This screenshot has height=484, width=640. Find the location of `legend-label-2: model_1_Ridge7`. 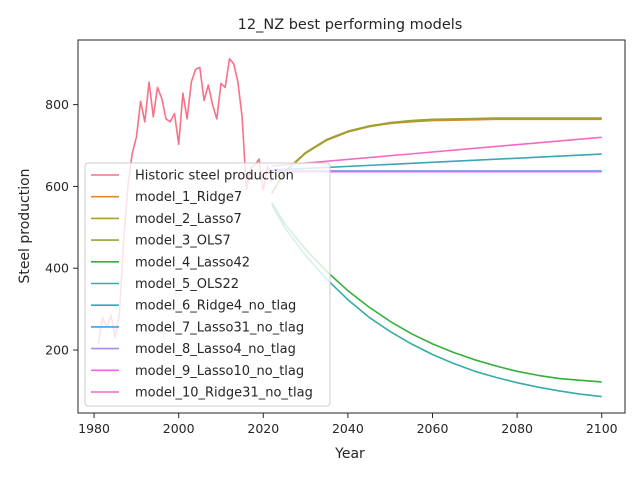

legend-label-2: model_1_Ridge7 is located at coordinates (188, 197).